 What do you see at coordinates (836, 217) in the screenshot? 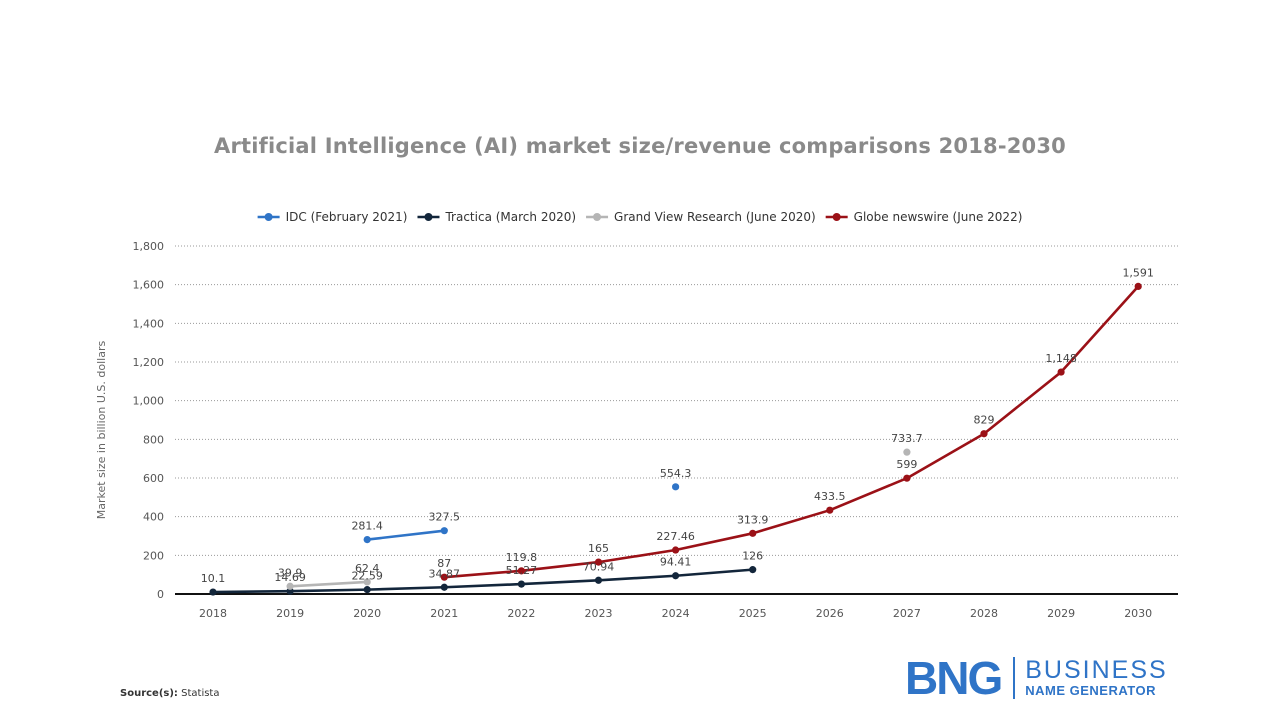
I see `legend-item-4-swatch-marker` at bounding box center [836, 217].